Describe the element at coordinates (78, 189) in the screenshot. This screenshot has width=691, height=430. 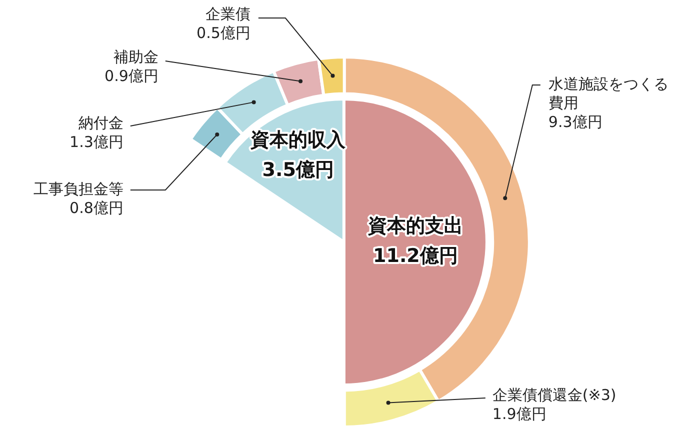
I see `slice-label: 工事負担金等` at that location.